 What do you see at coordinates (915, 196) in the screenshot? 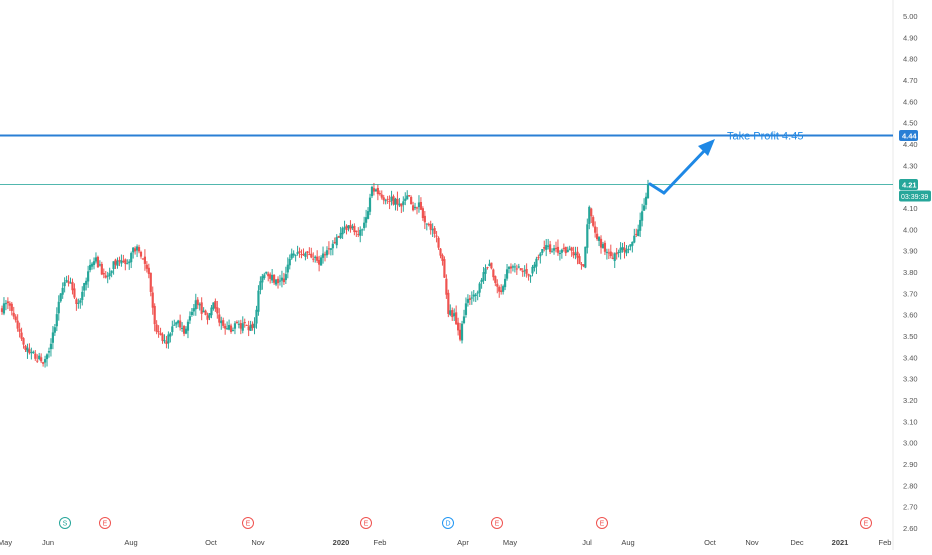
I see `countdown-badge-bg` at bounding box center [915, 196].